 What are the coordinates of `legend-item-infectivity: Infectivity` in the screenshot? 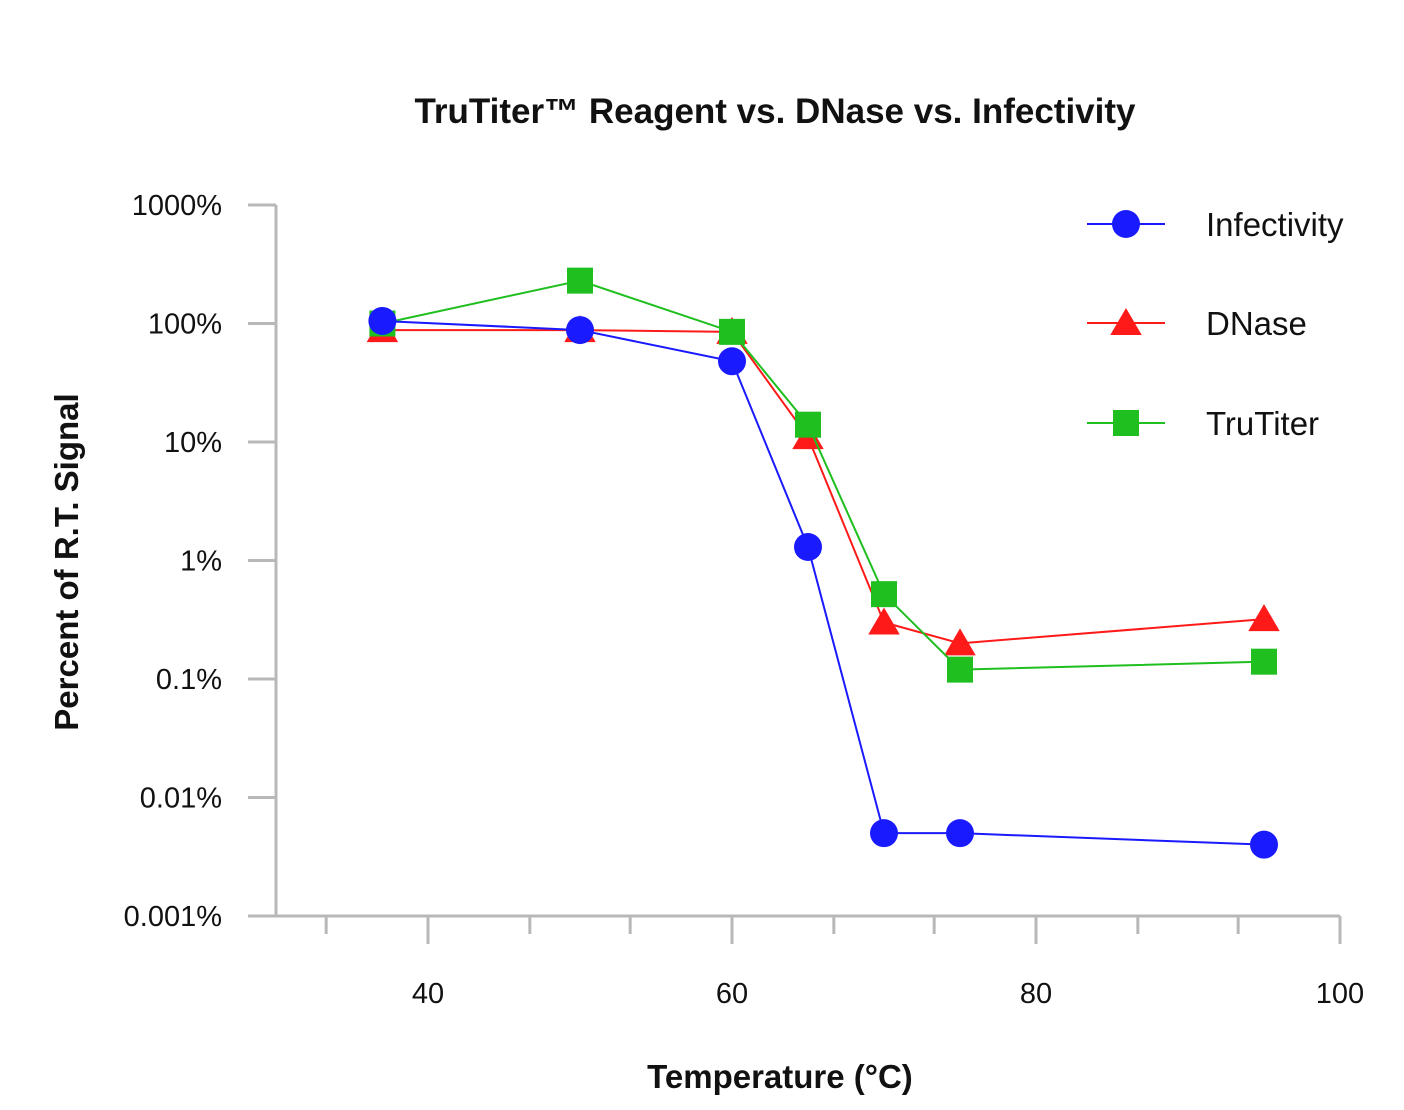 It's located at (1215, 224).